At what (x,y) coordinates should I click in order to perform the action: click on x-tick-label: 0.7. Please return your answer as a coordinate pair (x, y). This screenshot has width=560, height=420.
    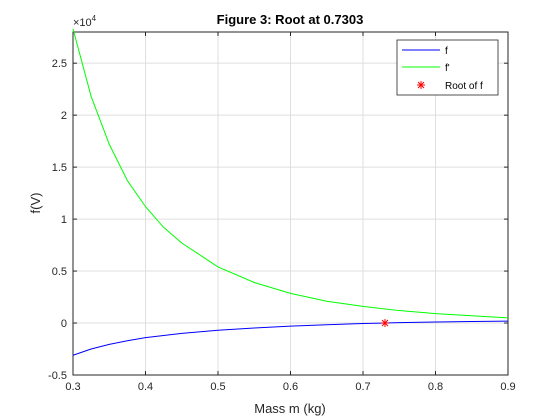
    Looking at the image, I should click on (362, 387).